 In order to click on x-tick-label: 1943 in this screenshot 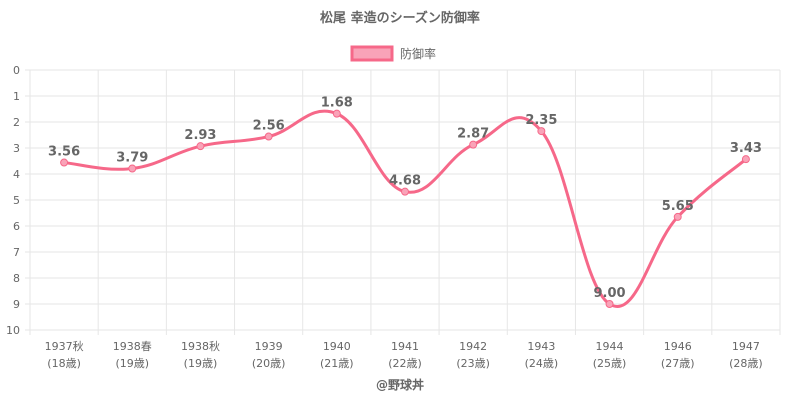, I will do `click(541, 346)`.